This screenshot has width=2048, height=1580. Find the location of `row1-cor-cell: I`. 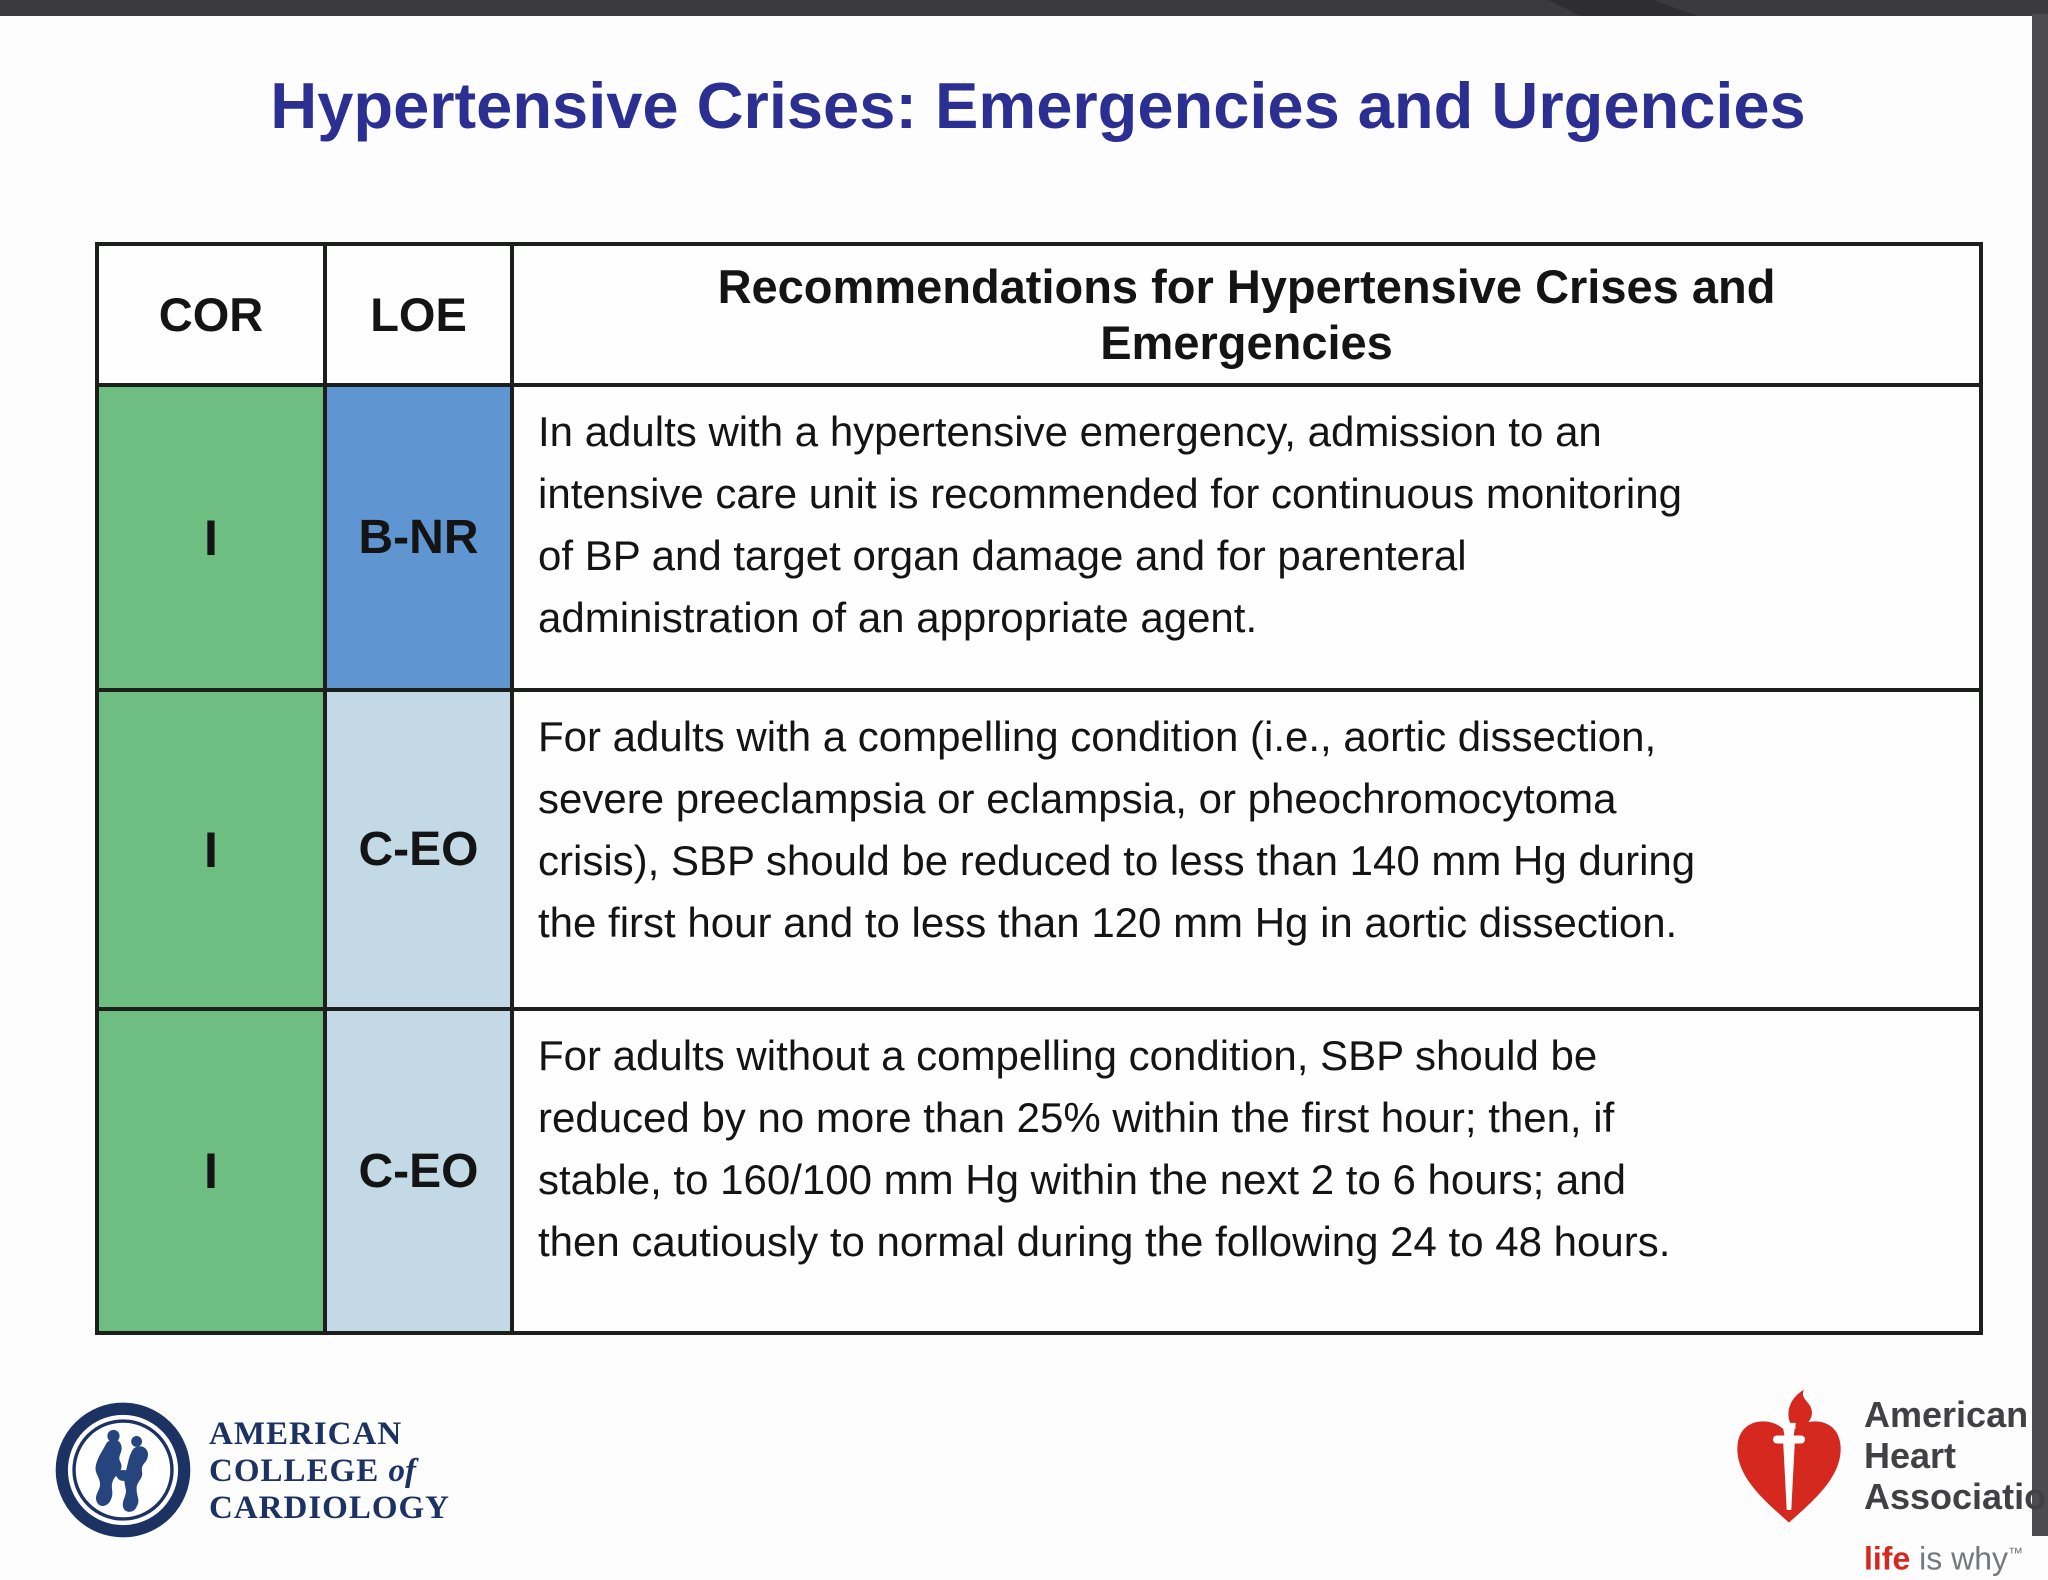

row1-cor-cell: I is located at coordinates (213, 539).